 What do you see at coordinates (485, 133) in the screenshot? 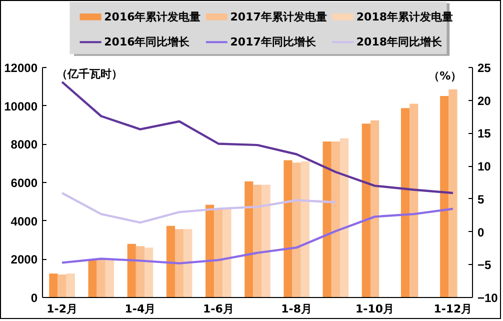
I see `y2-tick-label: 15` at bounding box center [485, 133].